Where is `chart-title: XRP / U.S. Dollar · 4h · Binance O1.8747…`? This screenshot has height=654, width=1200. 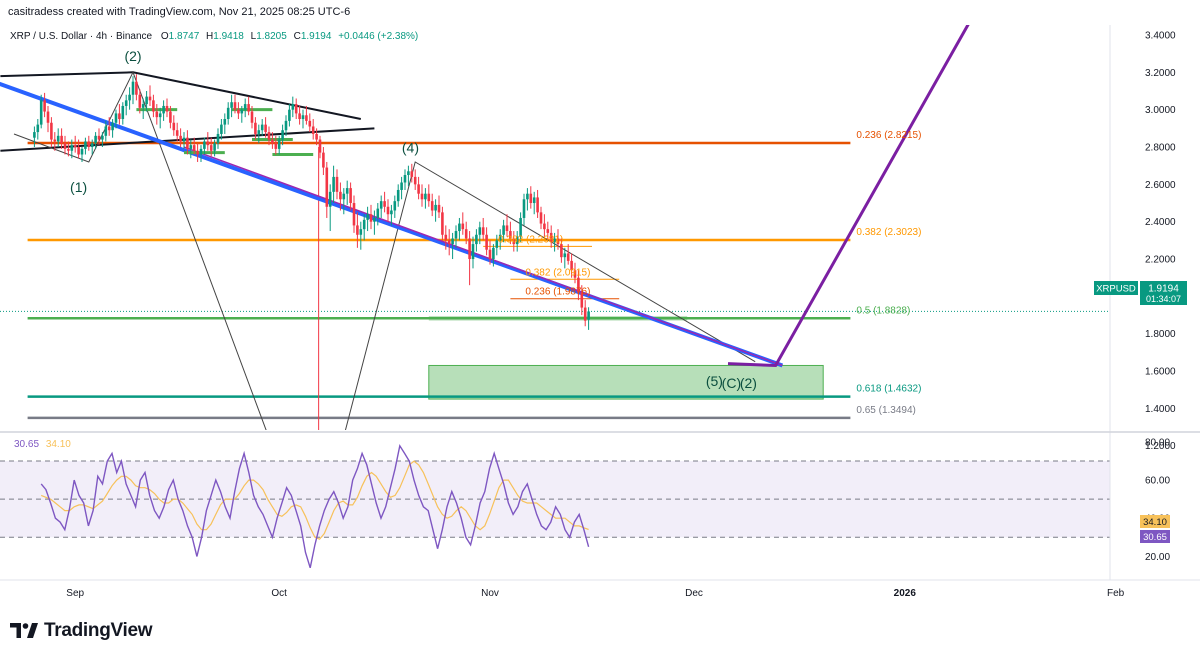 chart-title: XRP / U.S. Dollar · 4h · Binance O1.8747… is located at coordinates (214, 36).